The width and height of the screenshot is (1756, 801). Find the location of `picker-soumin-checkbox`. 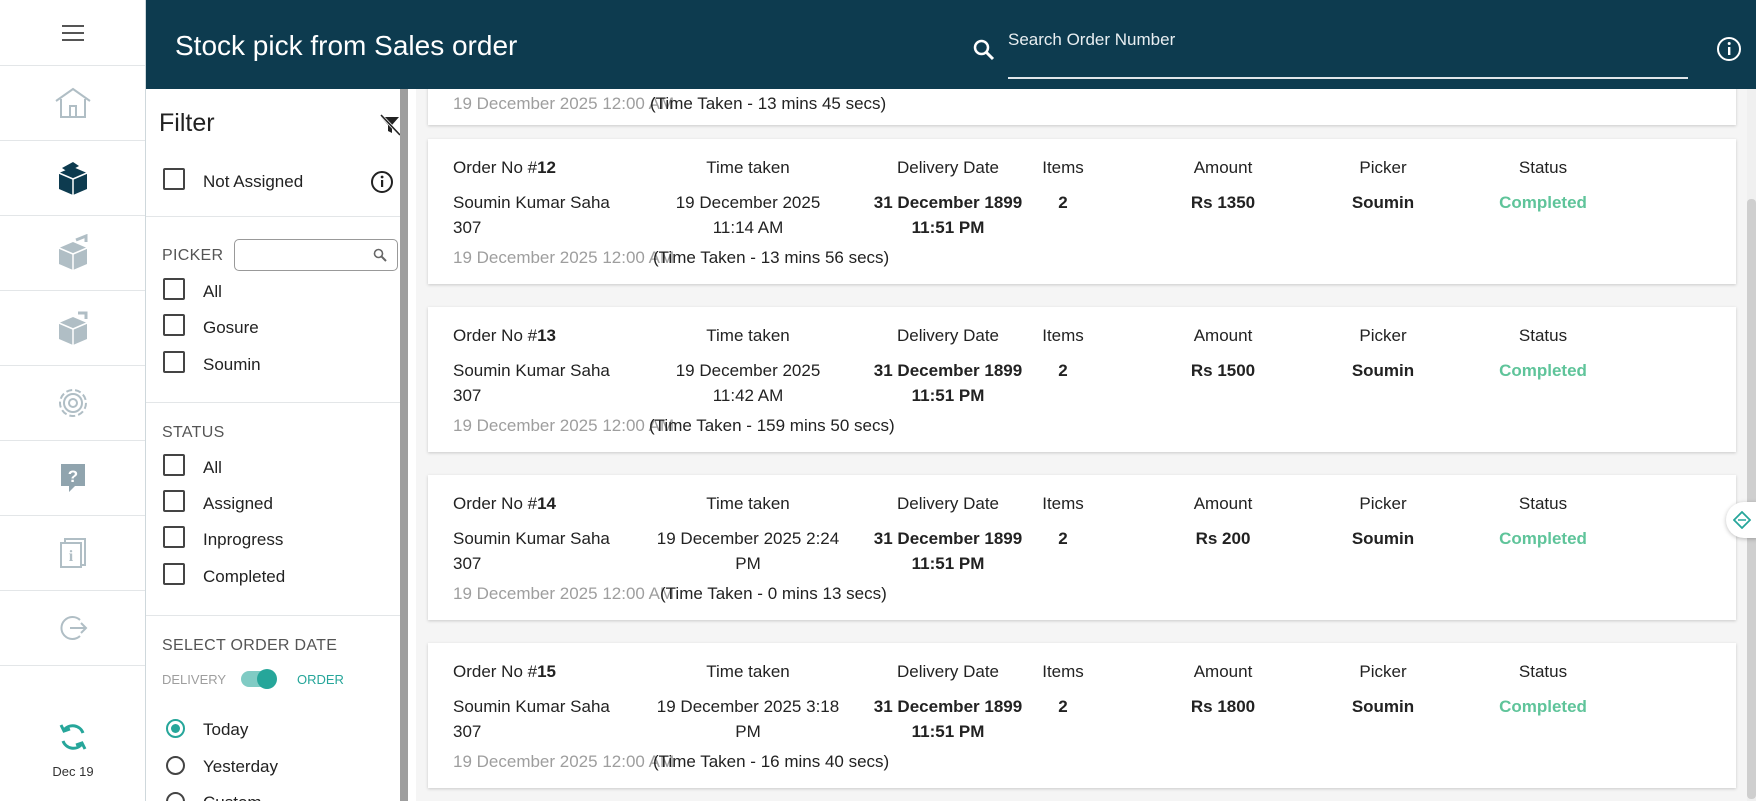

picker-soumin-checkbox is located at coordinates (174, 362).